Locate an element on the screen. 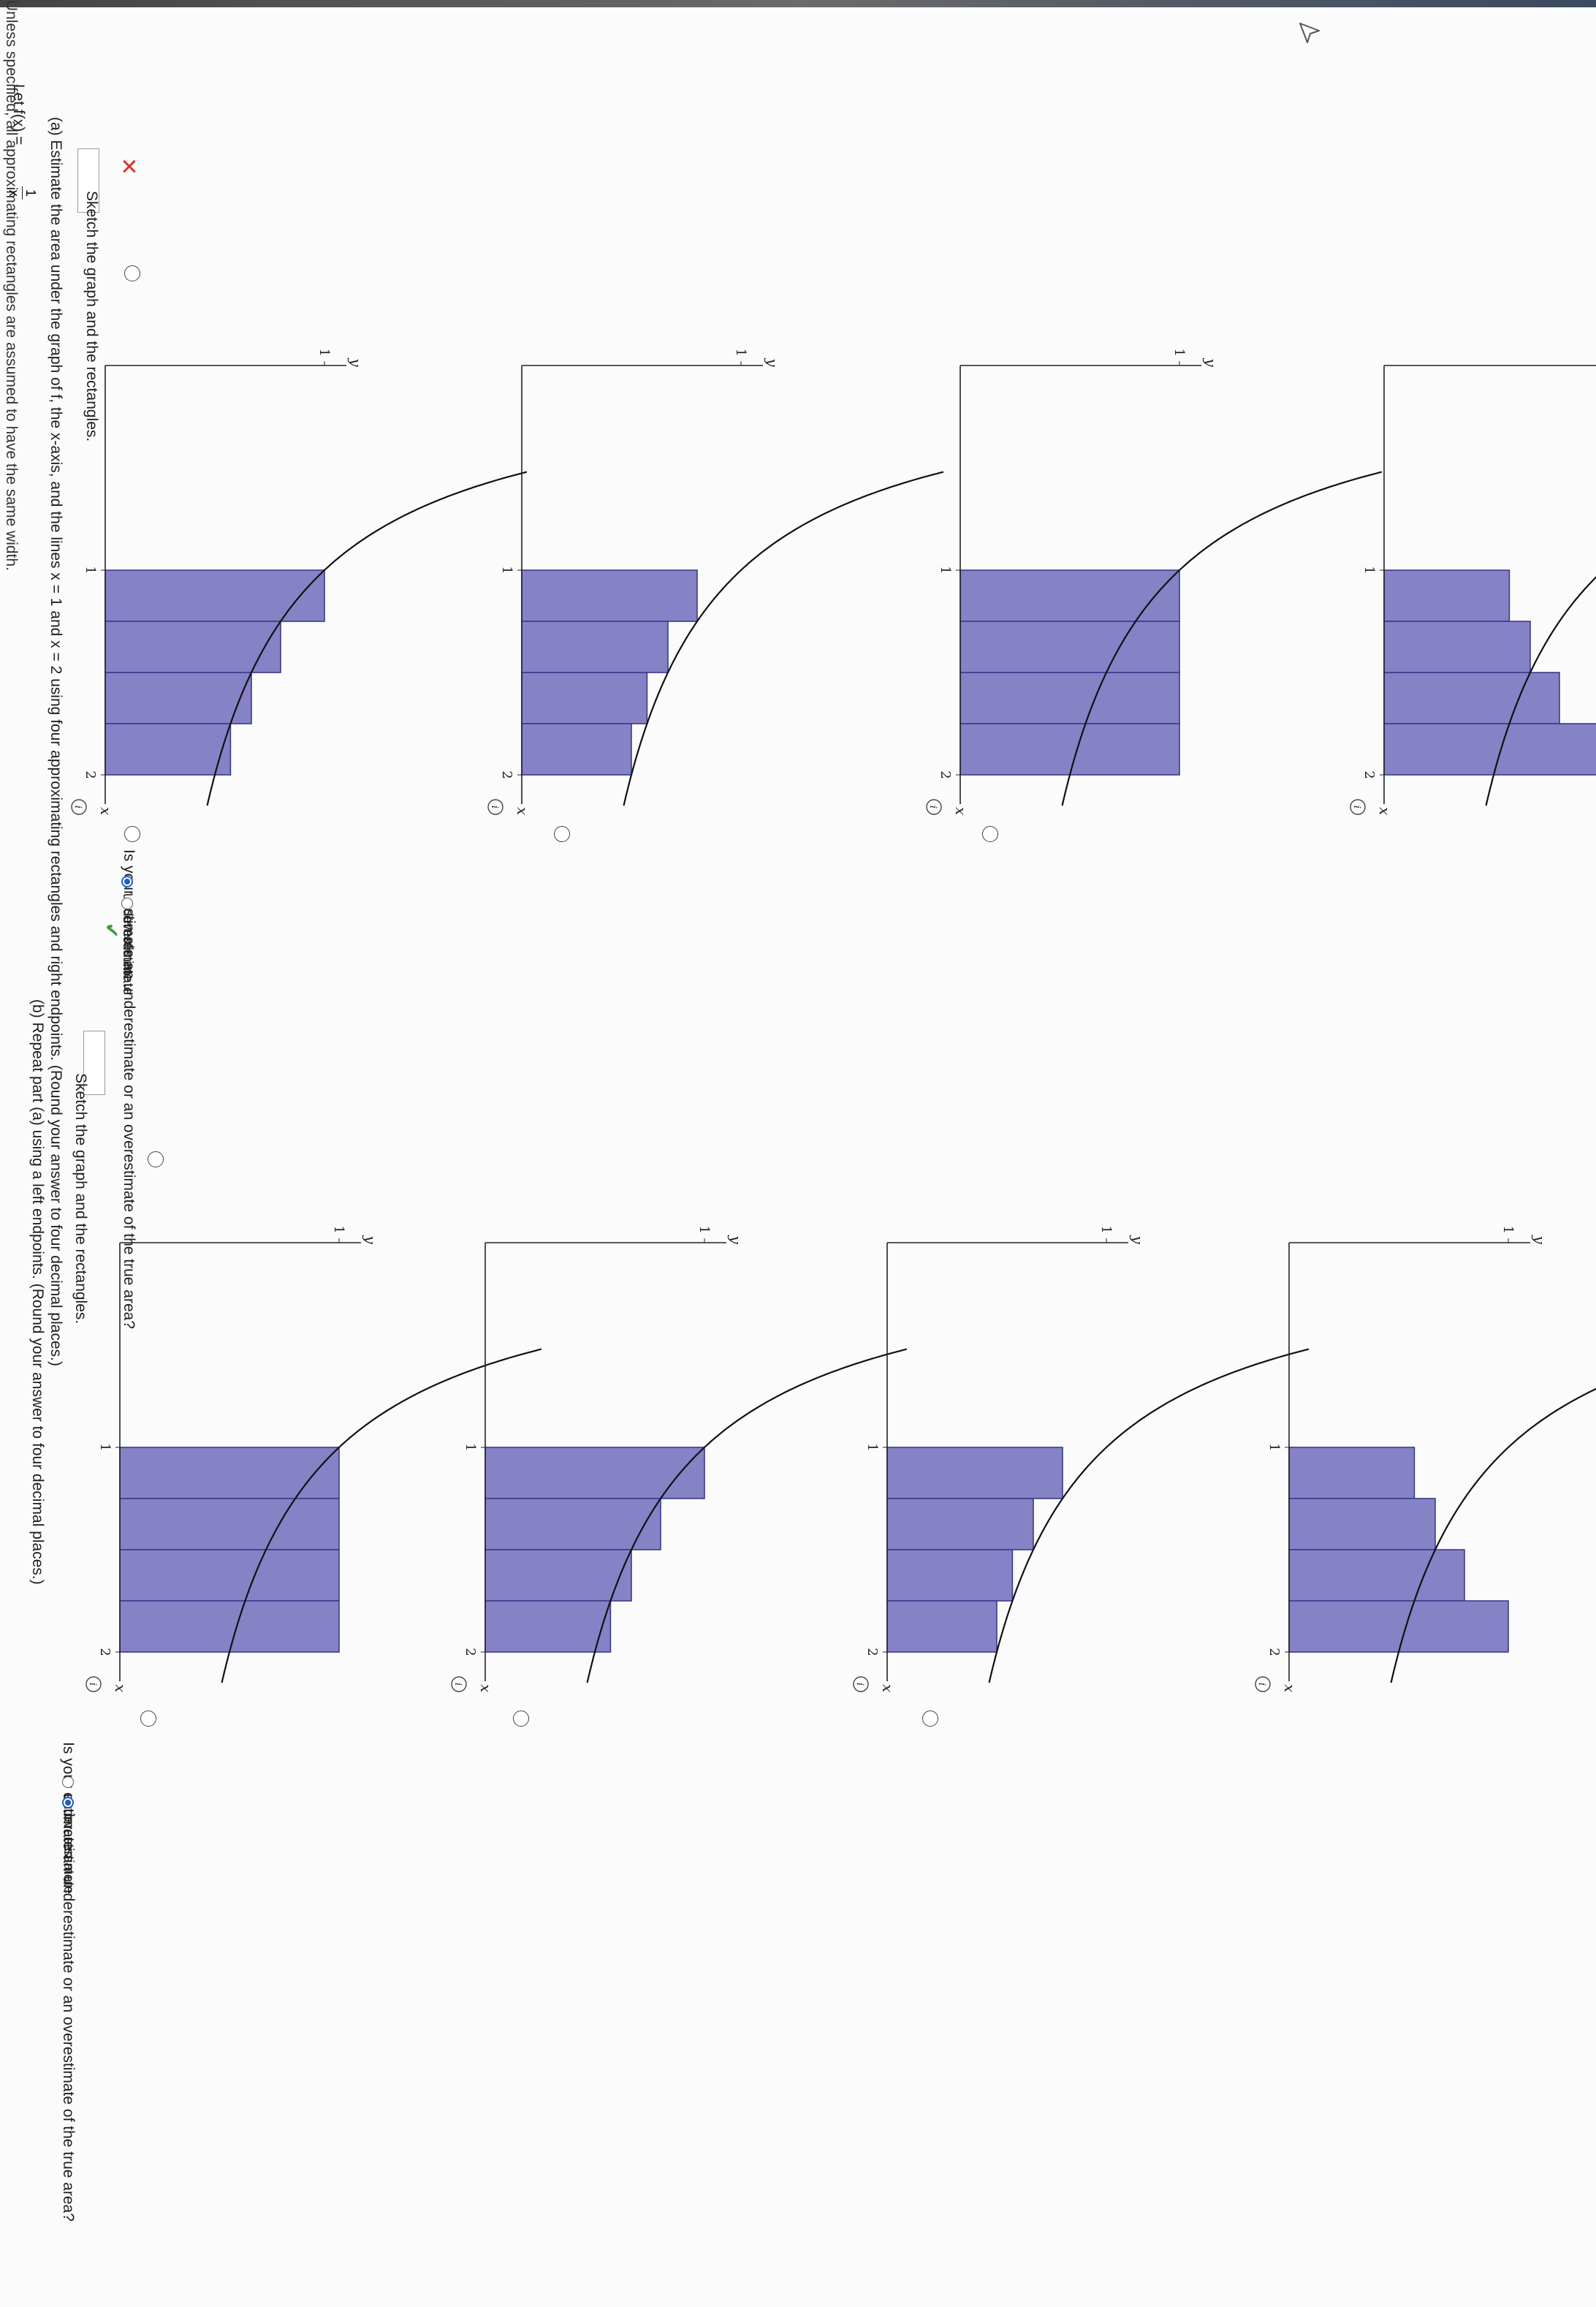 The image size is (1596, 2307). function-label: Let f(x) = is located at coordinates (18, 114).